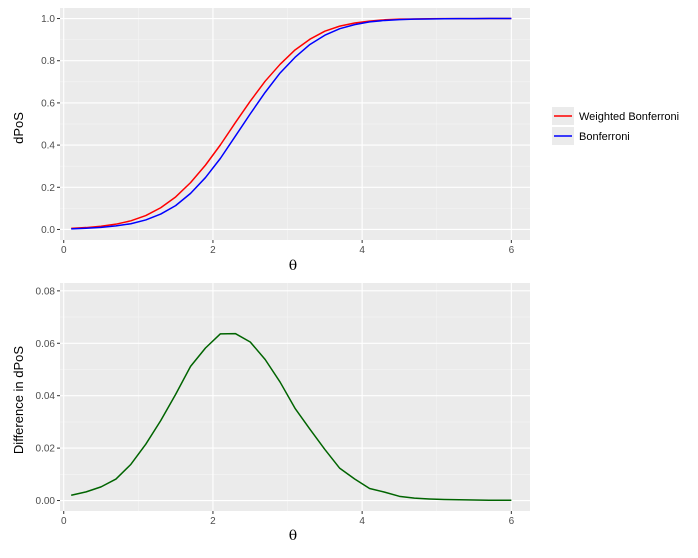  What do you see at coordinates (512, 521) in the screenshot?
I see `bottom-x-tick-label: 6` at bounding box center [512, 521].